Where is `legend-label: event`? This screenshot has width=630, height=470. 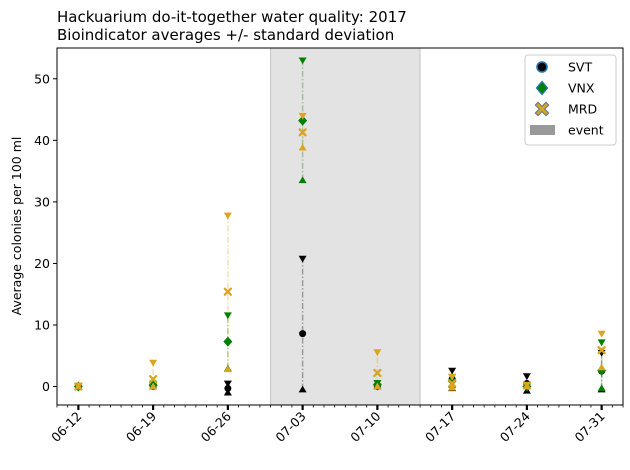
legend-label: event is located at coordinates (586, 130).